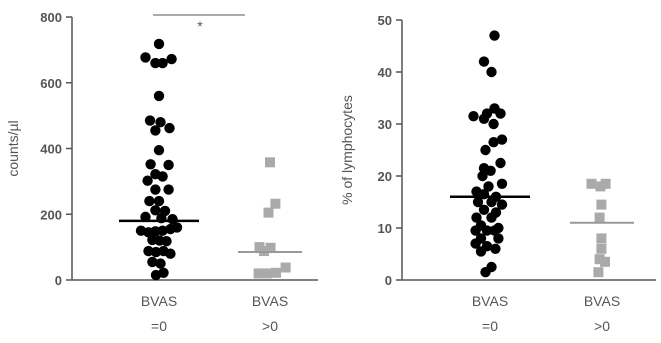 Image resolution: width=661 pixels, height=343 pixels. I want to click on y-tick-label: 40, so click(385, 72).